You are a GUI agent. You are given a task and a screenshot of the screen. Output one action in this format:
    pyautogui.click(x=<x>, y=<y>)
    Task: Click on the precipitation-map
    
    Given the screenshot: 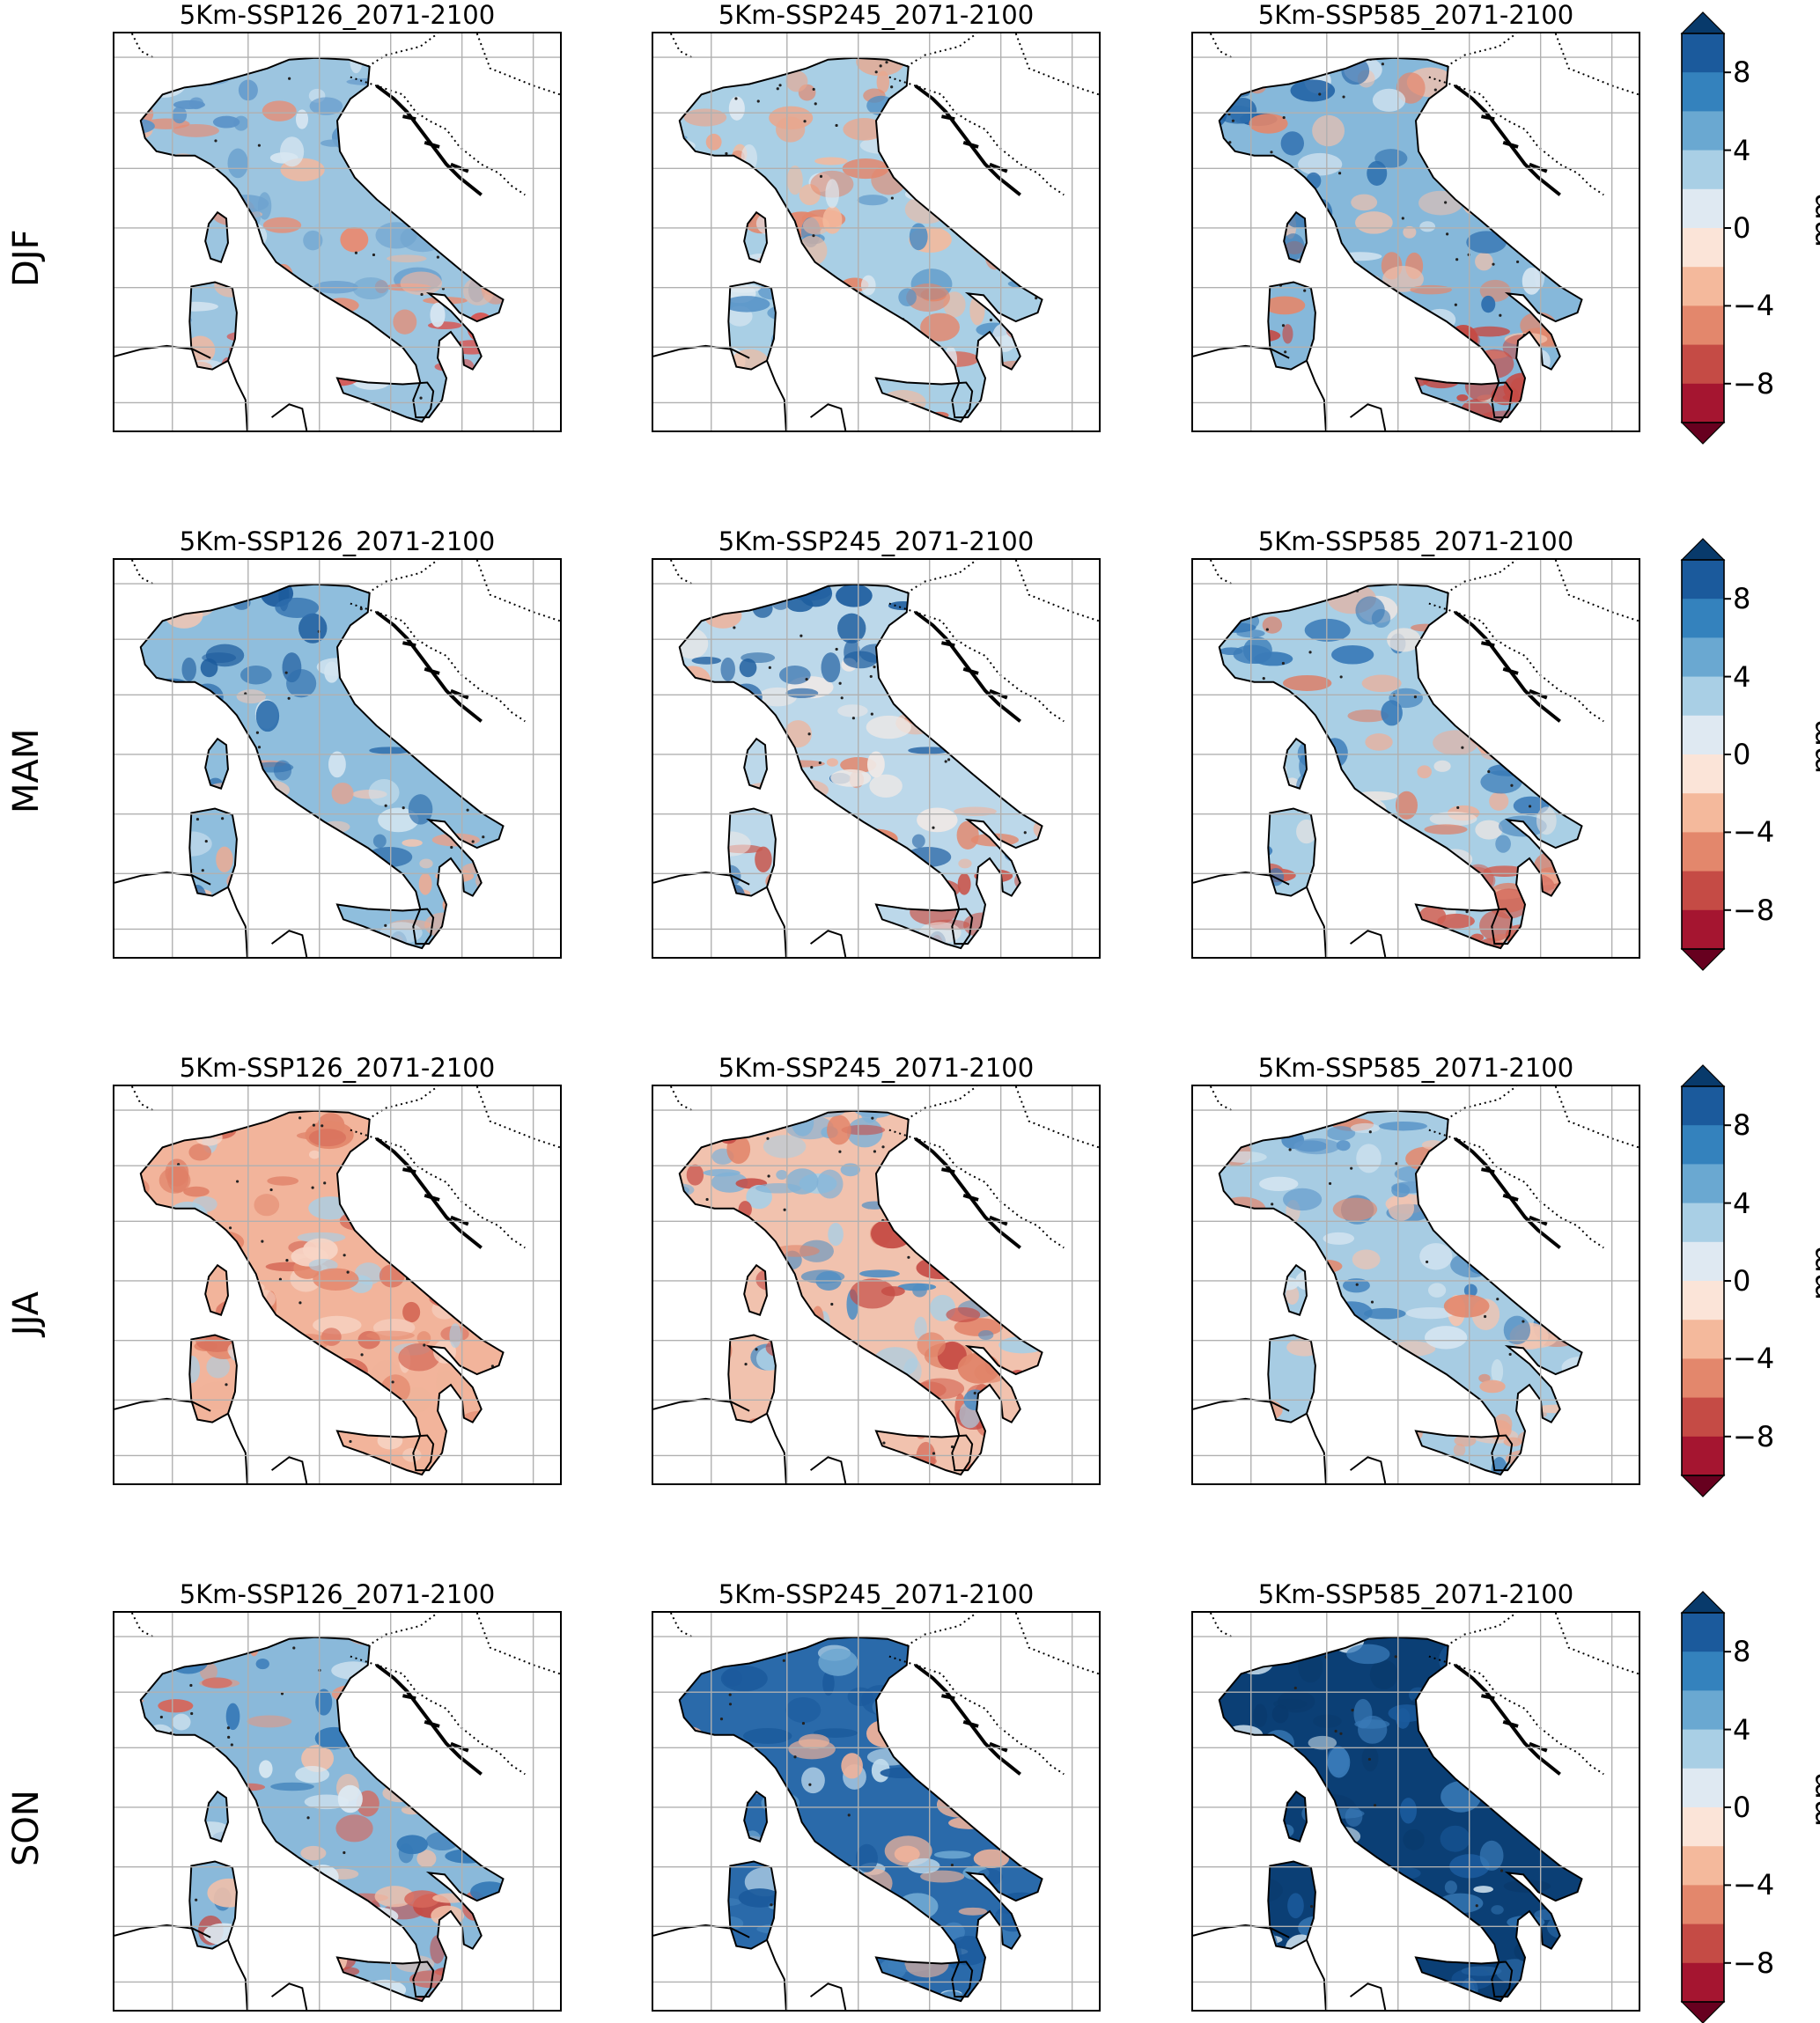 What is the action you would take?
    pyautogui.click(x=337, y=1284)
    